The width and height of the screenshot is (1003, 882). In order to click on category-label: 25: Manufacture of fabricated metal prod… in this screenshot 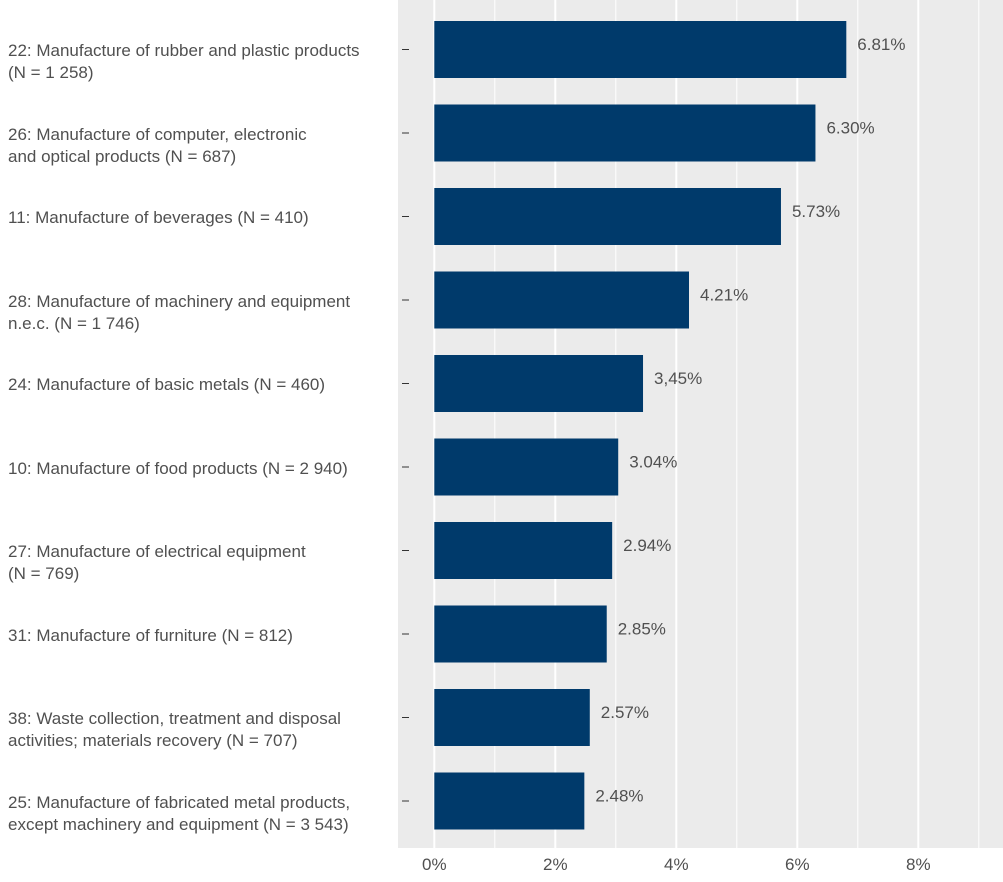, I will do `click(179, 813)`.